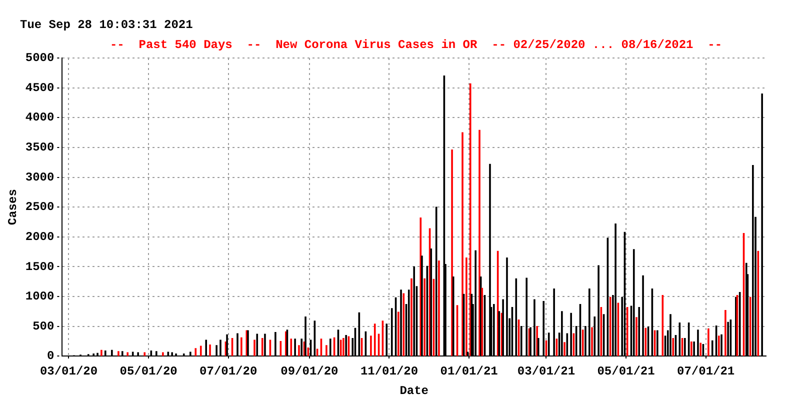  I want to click on y-tick-label: 0, so click(50, 356).